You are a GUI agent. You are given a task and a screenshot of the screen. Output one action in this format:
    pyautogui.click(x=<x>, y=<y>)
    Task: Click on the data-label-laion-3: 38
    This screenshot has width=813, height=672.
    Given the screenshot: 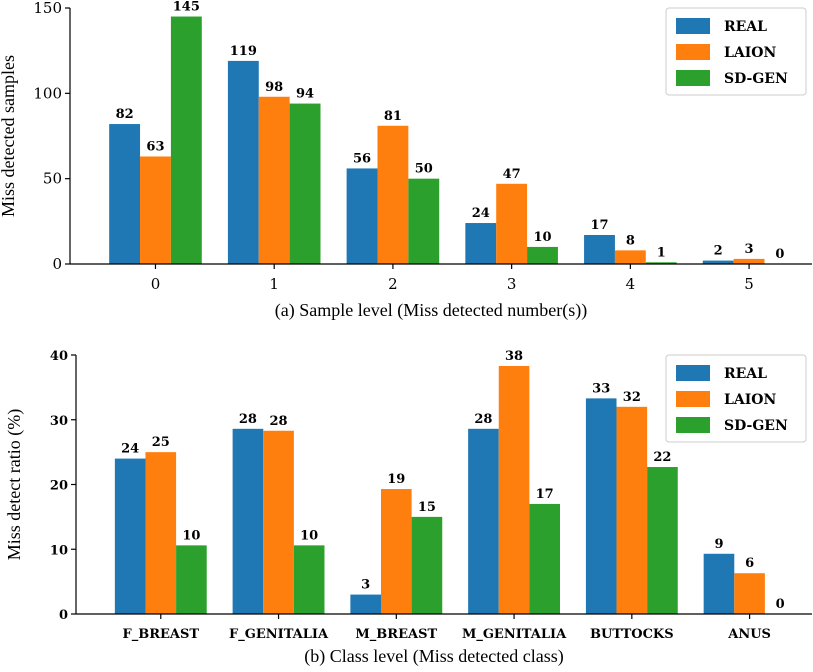 What is the action you would take?
    pyautogui.click(x=514, y=356)
    